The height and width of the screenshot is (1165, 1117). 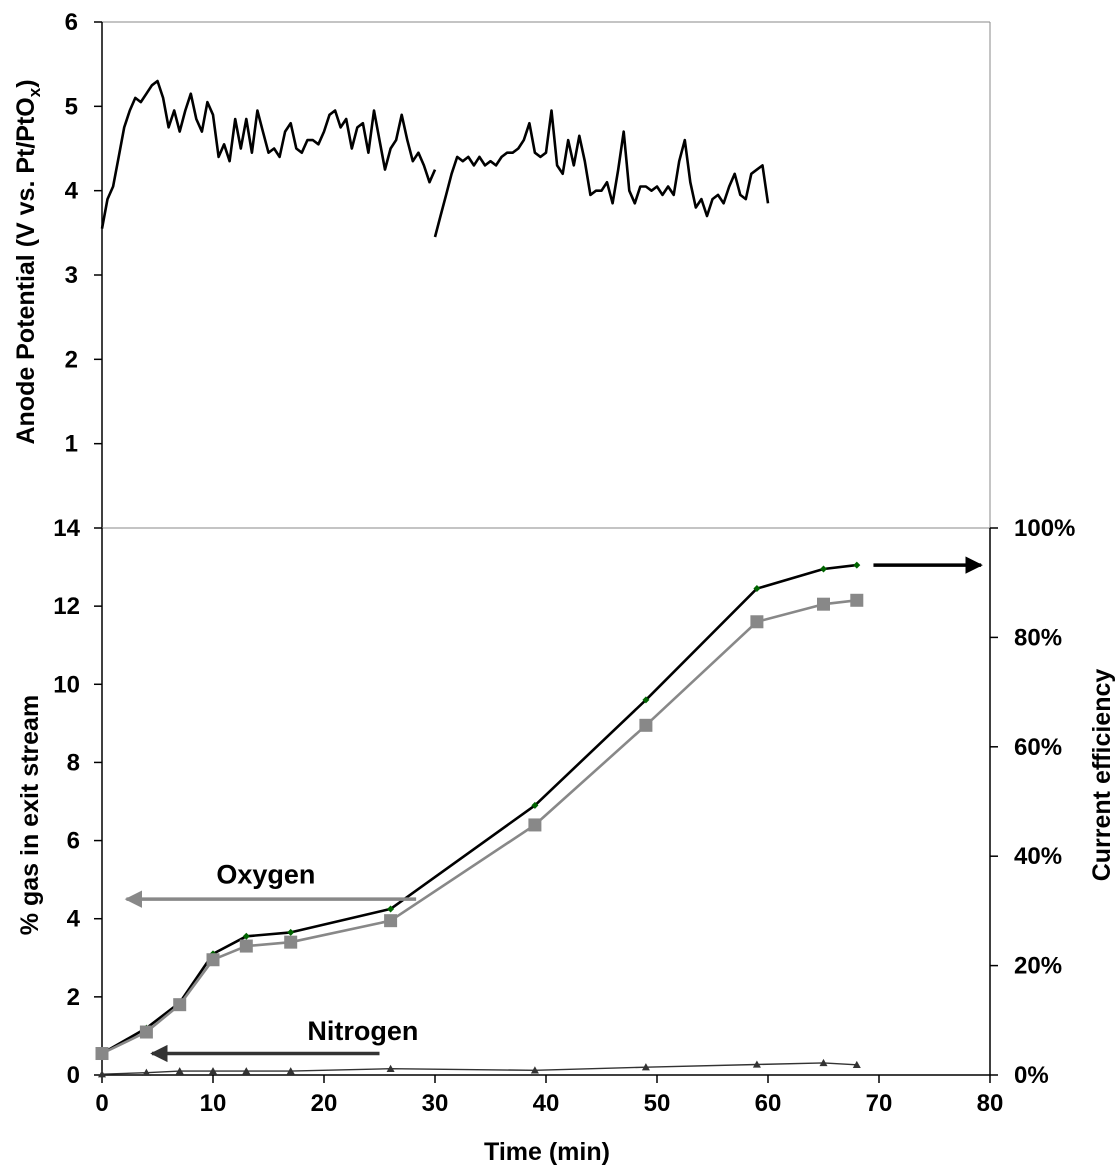 What do you see at coordinates (66, 684) in the screenshot?
I see `bottom-y-tick-label: 10` at bounding box center [66, 684].